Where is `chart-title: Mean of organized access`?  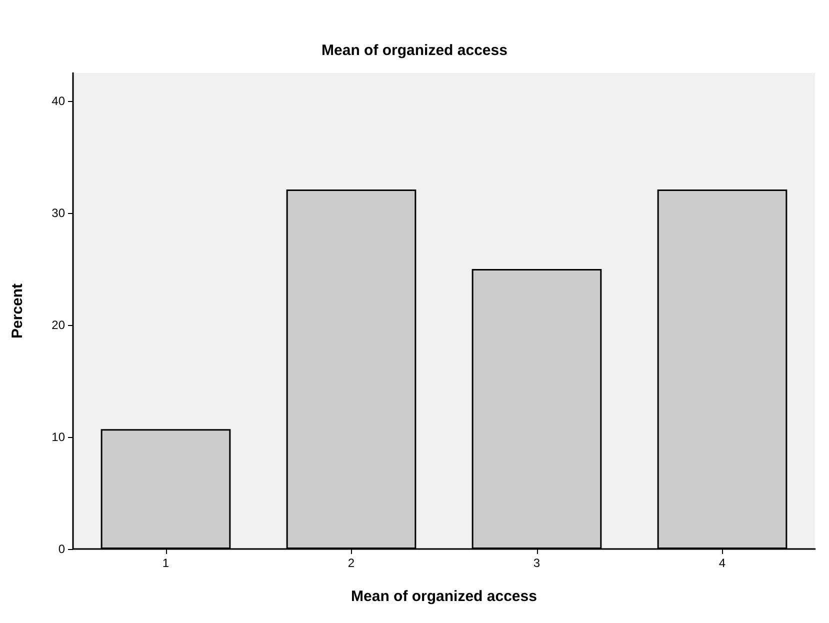
chart-title: Mean of organized access is located at coordinates (415, 50).